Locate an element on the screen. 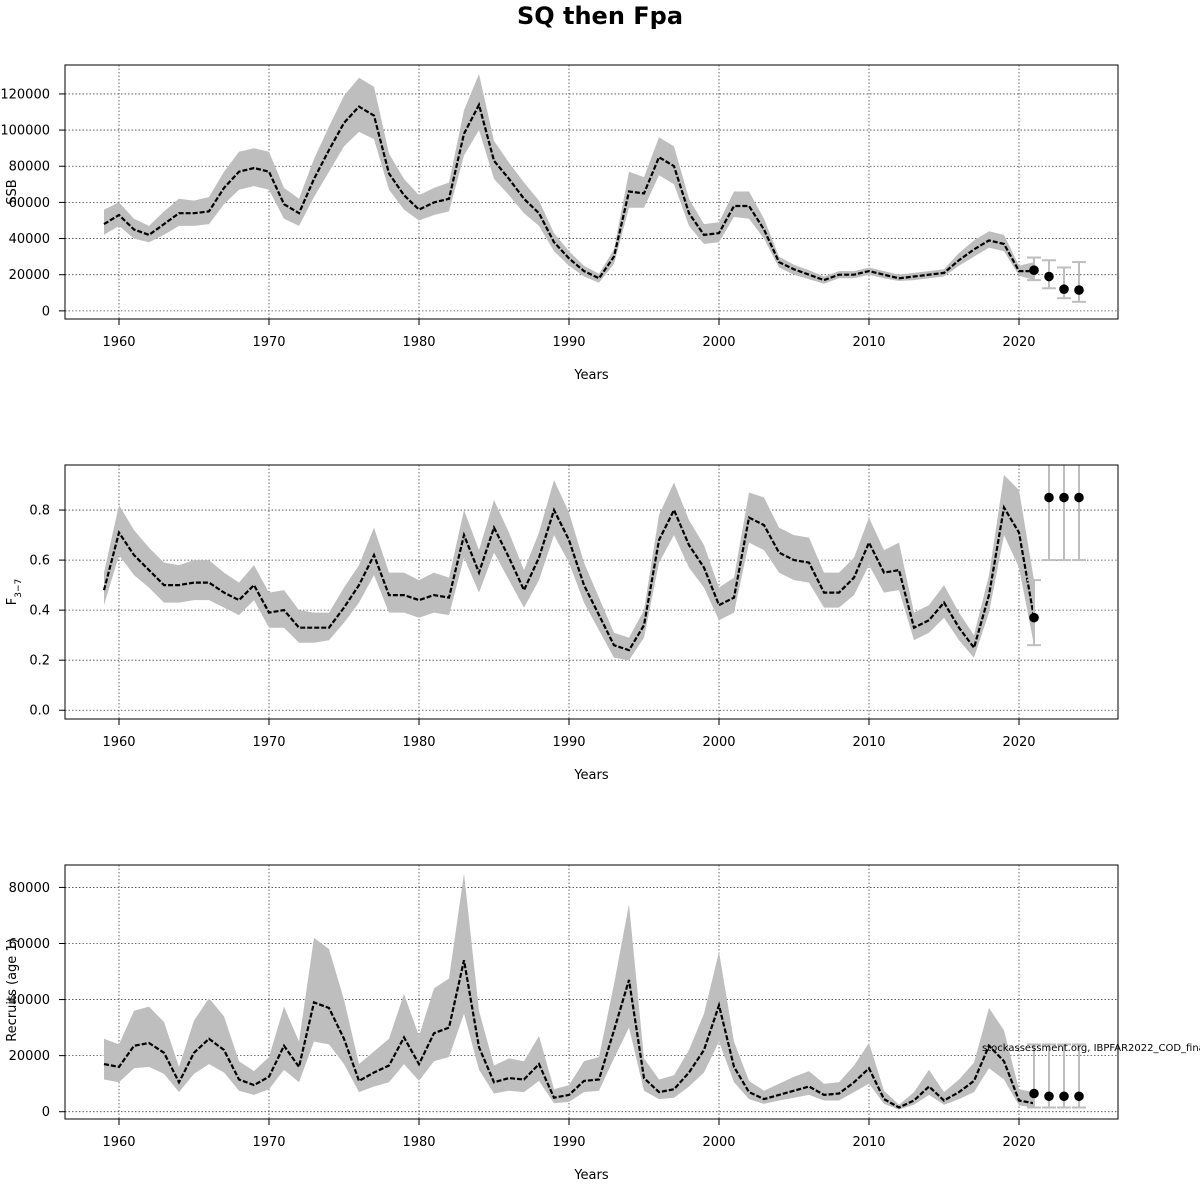 The height and width of the screenshot is (1200, 1200). x-axis-ssb: 1960 1970 1980 1990 2000 2010 2020 Years is located at coordinates (569, 351).